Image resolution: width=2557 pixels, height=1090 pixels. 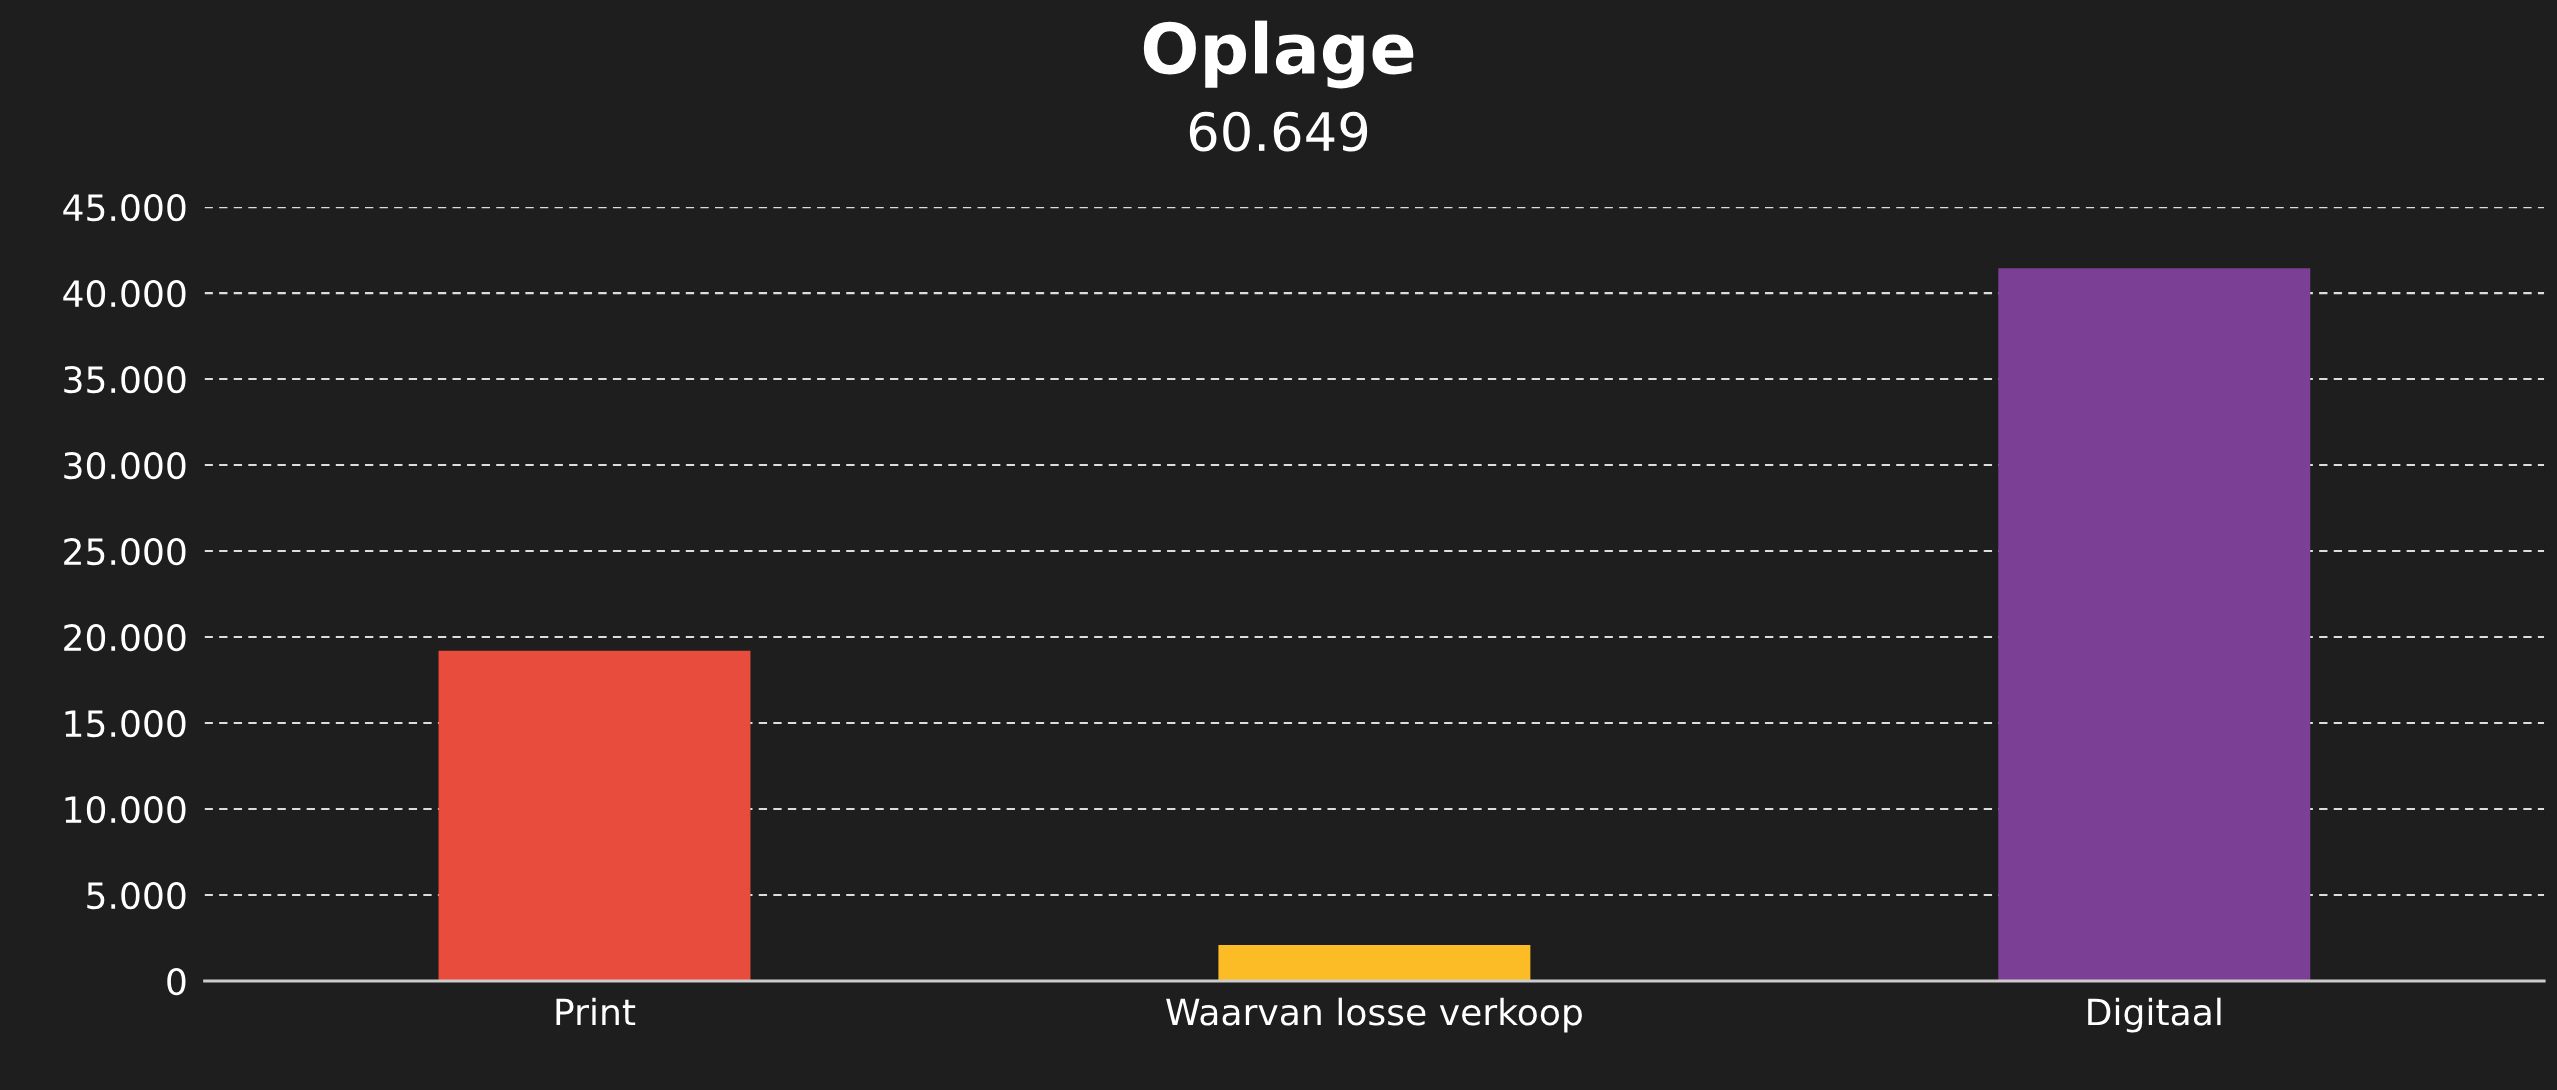 What do you see at coordinates (125, 809) in the screenshot?
I see `y-tick-label: 10.000` at bounding box center [125, 809].